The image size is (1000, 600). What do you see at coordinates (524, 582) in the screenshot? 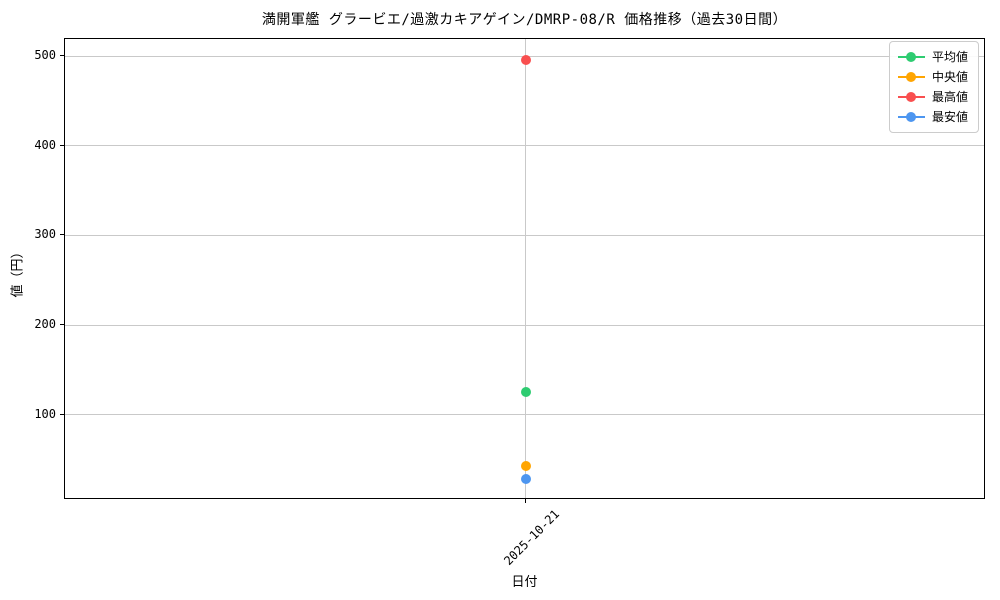
I see `x-axis-label: 日付` at bounding box center [524, 582].